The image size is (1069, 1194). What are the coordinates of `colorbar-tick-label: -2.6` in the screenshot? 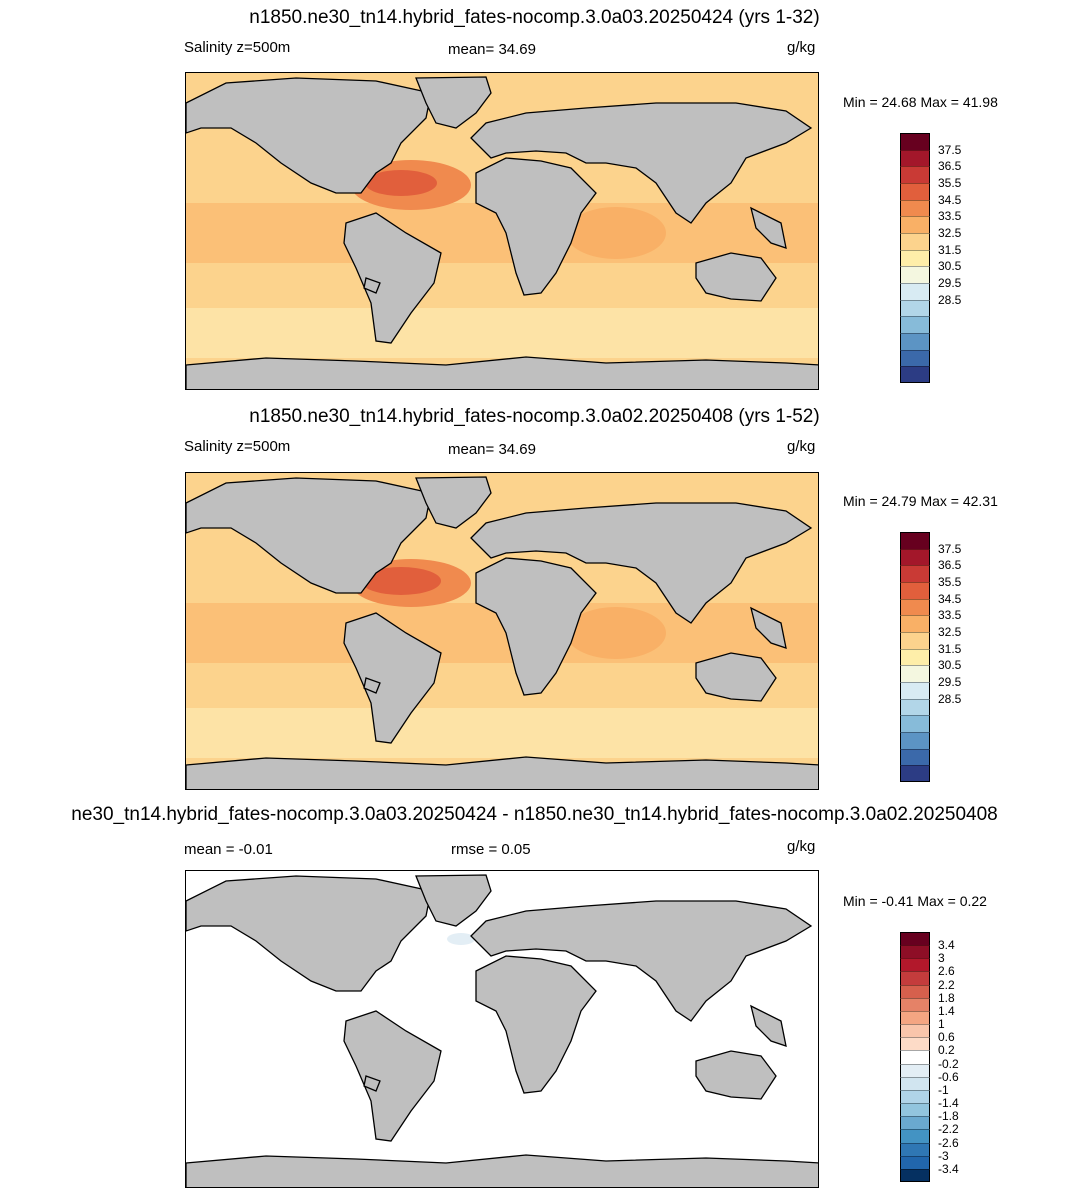 It's located at (948, 1142).